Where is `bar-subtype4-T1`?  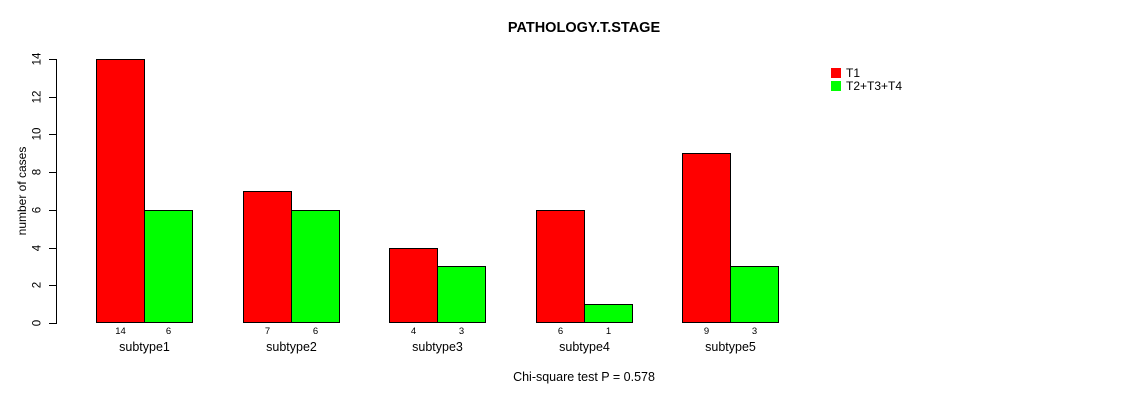 bar-subtype4-T1 is located at coordinates (560, 266).